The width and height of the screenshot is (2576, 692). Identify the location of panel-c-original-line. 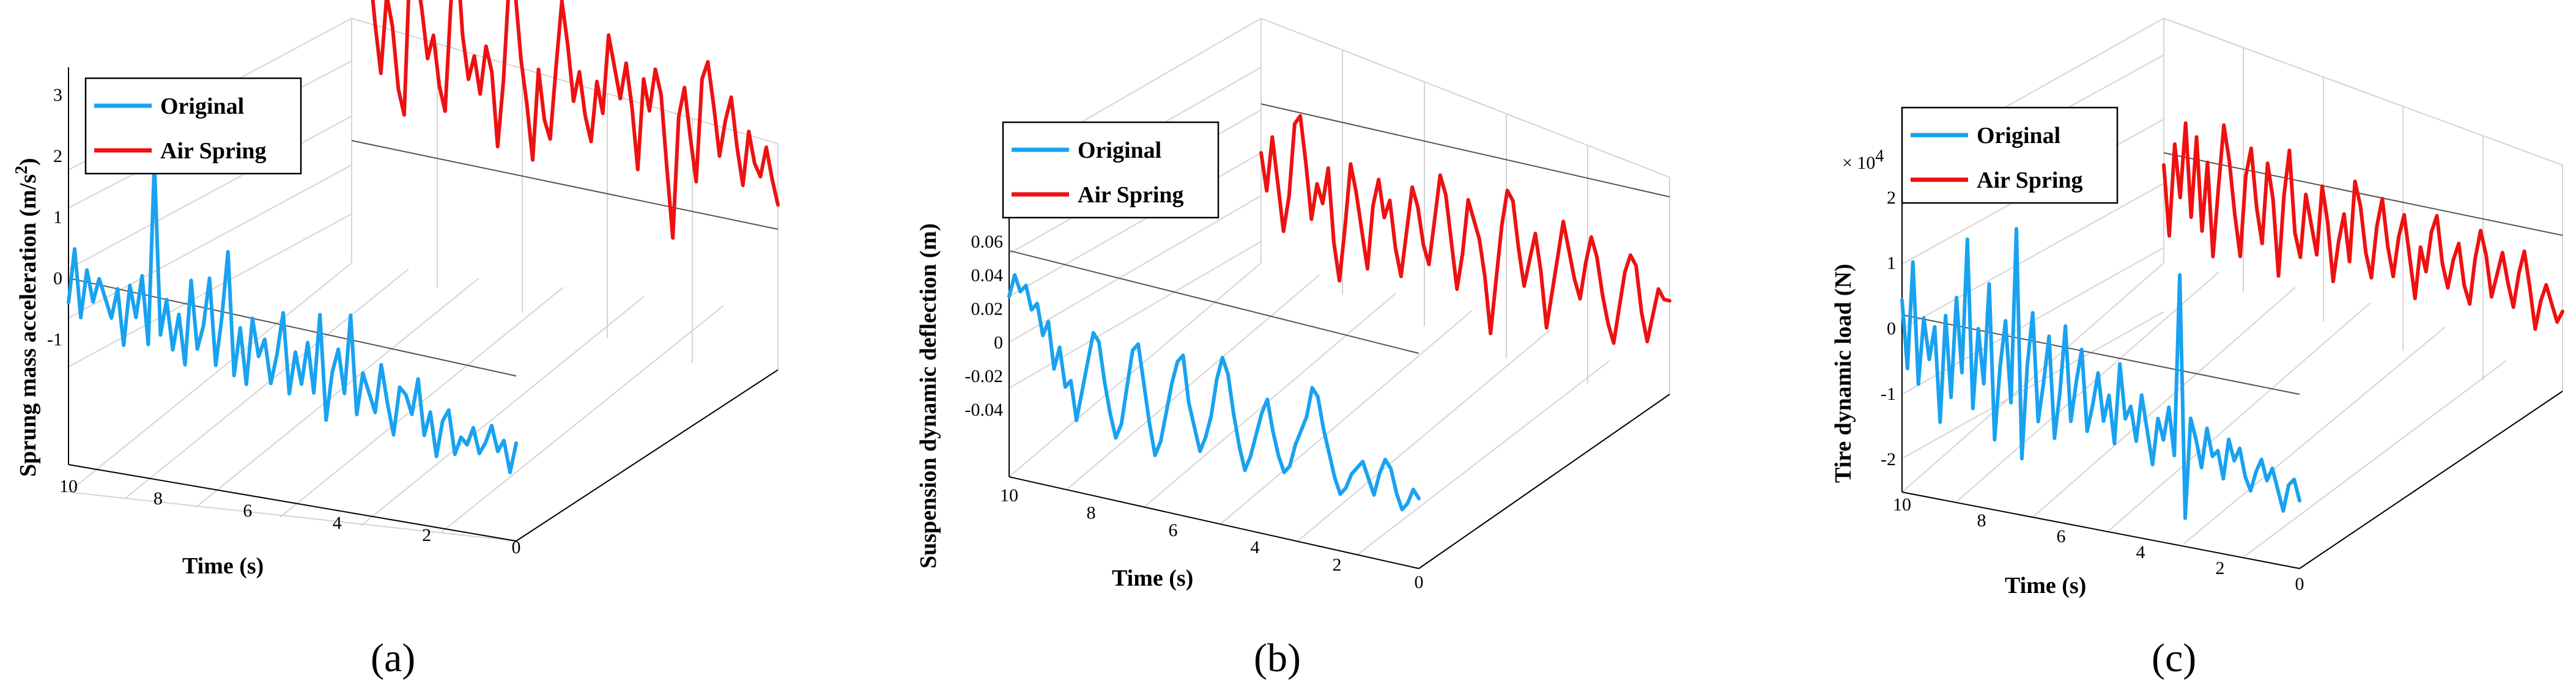
(2100, 373).